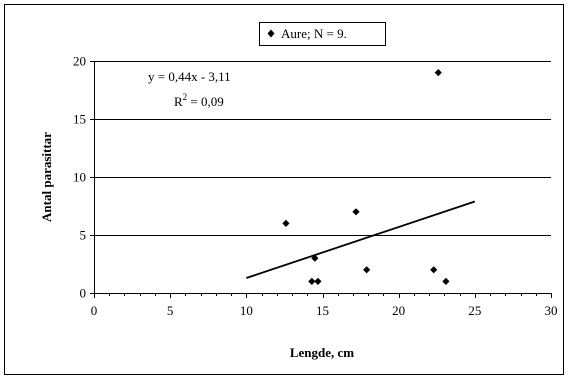 This screenshot has height=385, width=569. I want to click on y-axis-title: Antal parasittar, so click(46, 177).